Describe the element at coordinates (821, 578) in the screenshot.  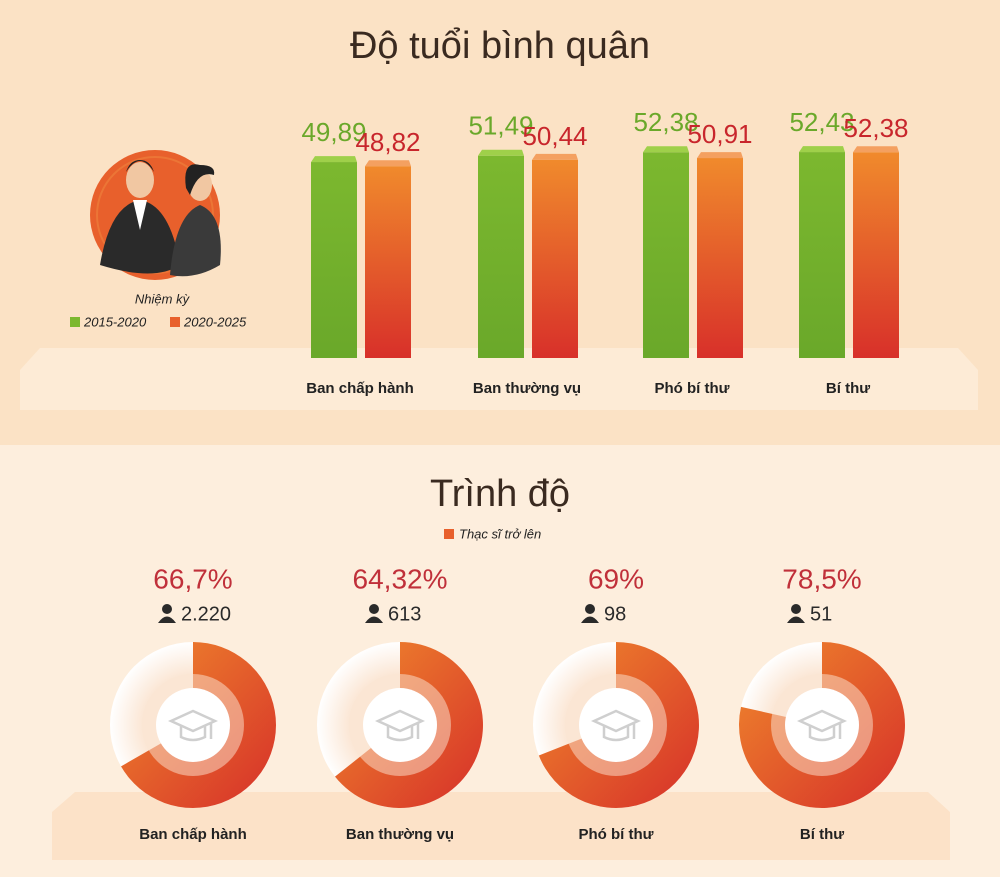
I see `value-label: 78,5%` at that location.